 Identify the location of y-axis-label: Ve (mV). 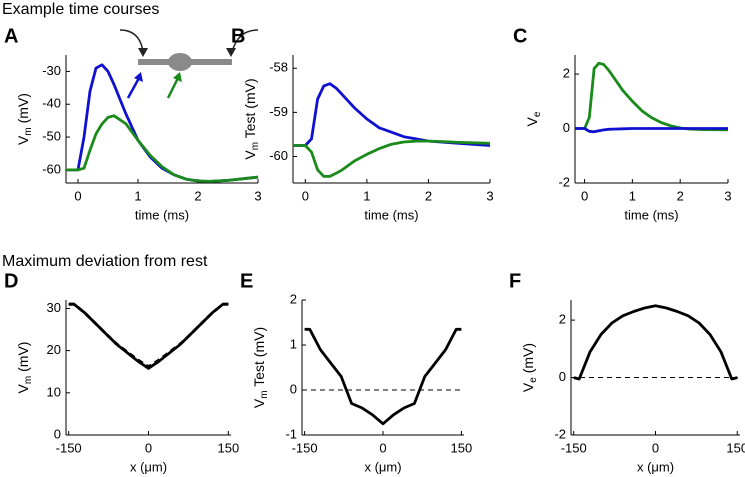
(529, 367).